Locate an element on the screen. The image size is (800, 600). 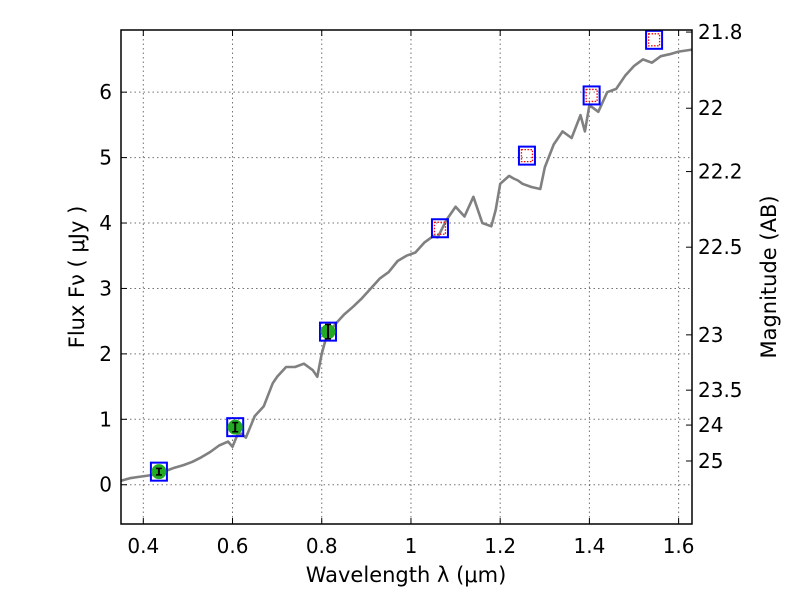
y-tick-label: 2 is located at coordinates (105, 354).